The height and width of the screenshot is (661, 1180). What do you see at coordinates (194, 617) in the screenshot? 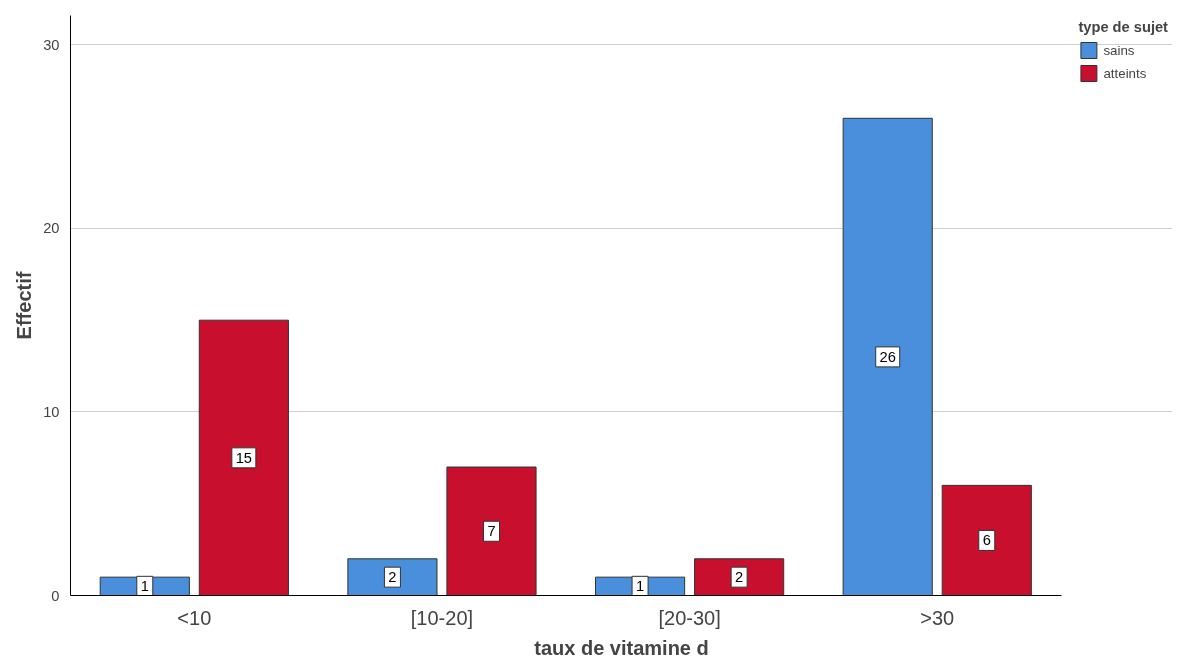
I see `x-tick-label: <10` at bounding box center [194, 617].